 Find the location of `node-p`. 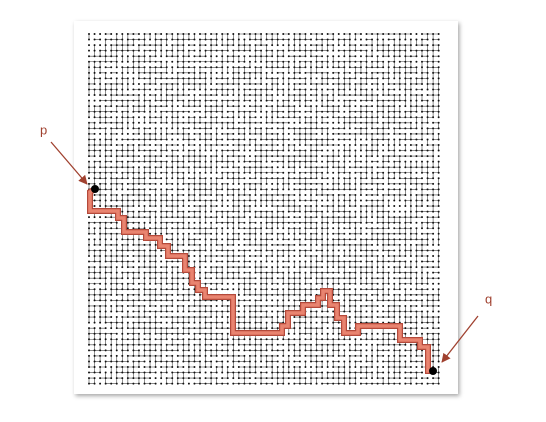

node-p is located at coordinates (95, 189).